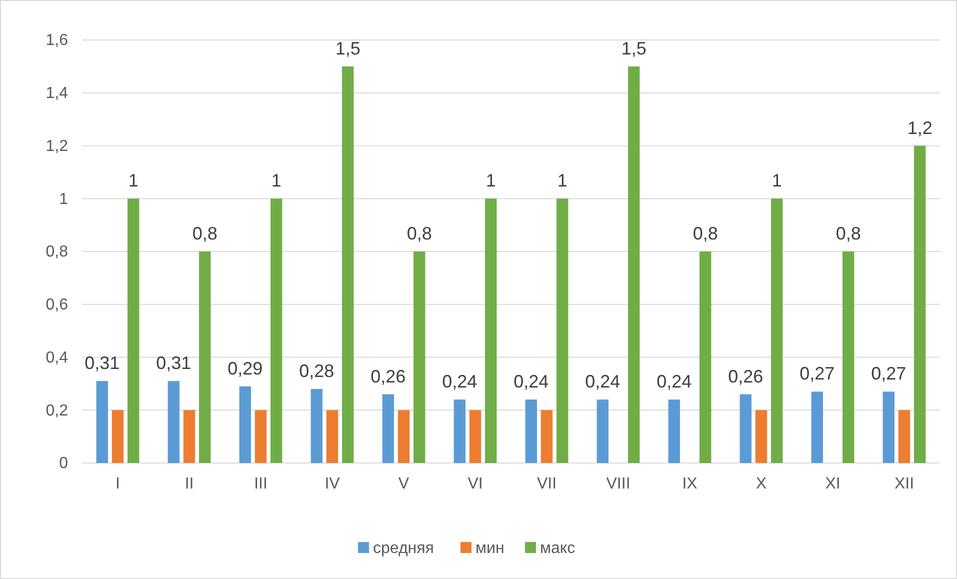  What do you see at coordinates (57, 146) in the screenshot?
I see `y-tick-label: 1,2` at bounding box center [57, 146].